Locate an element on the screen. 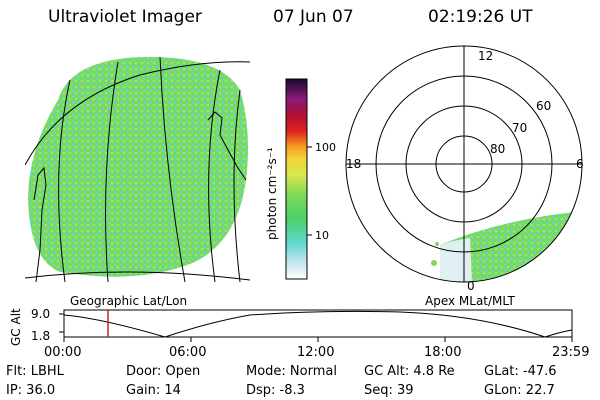  altitude-axis-label: GC Alt is located at coordinates (16, 327).